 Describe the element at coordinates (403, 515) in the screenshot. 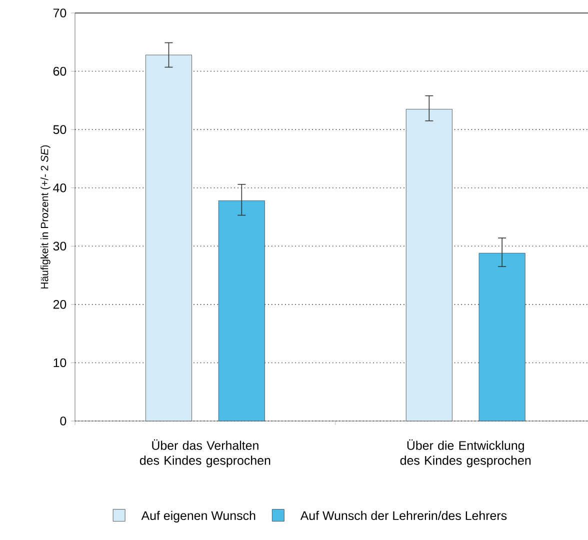

I see `legend-label: Auf Wunsch der Lehrerin/des Lehrers` at that location.